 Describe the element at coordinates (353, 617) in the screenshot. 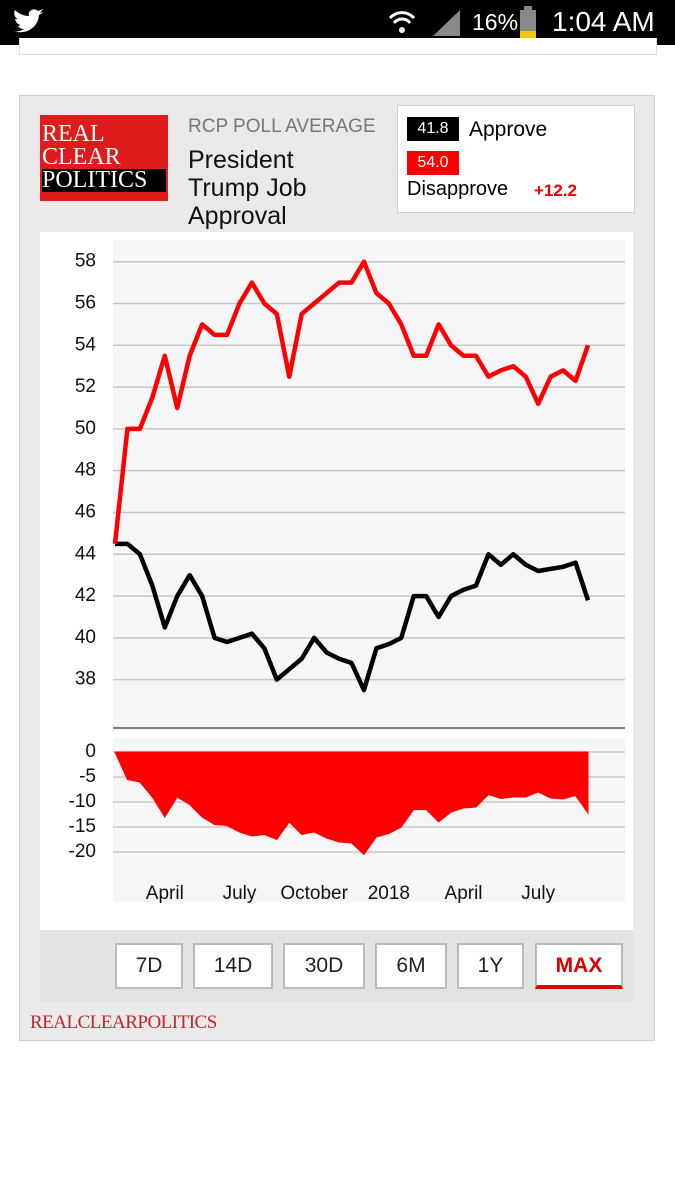

I see `series-line` at that location.